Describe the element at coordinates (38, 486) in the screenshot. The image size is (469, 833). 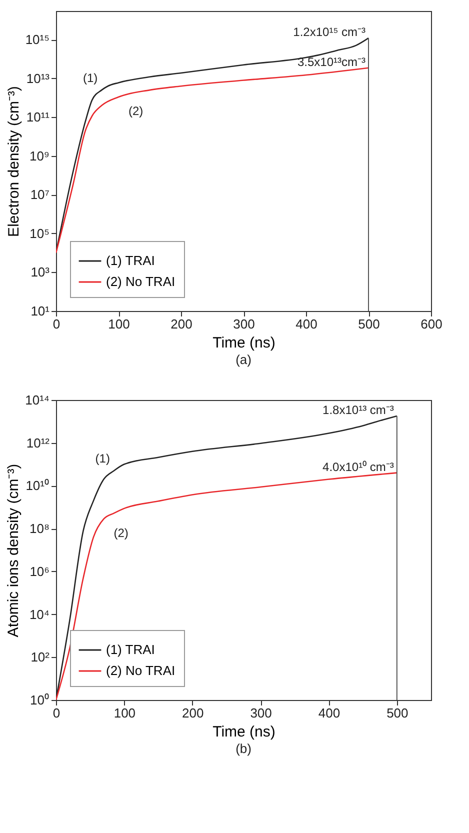
I see `y-tick-label: 10¹⁰` at that location.